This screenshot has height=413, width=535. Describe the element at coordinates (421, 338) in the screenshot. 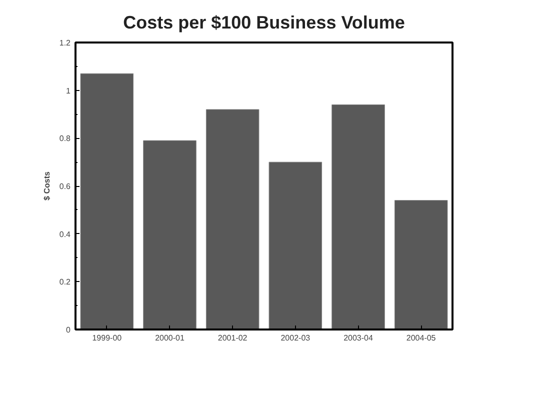

I see `x-tick-label: 2004-05` at that location.